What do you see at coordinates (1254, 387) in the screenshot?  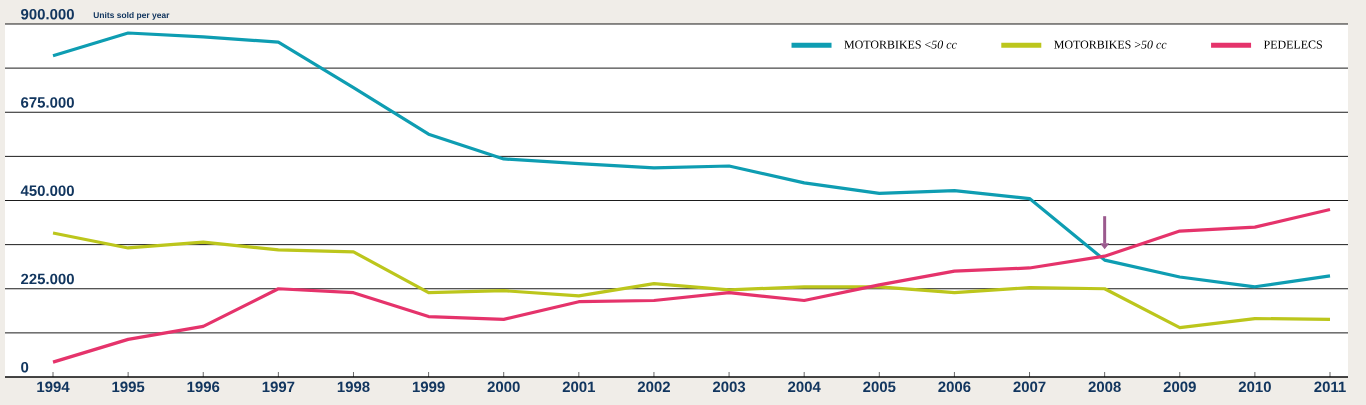 I see `x-tick-label: 2010` at bounding box center [1254, 387].